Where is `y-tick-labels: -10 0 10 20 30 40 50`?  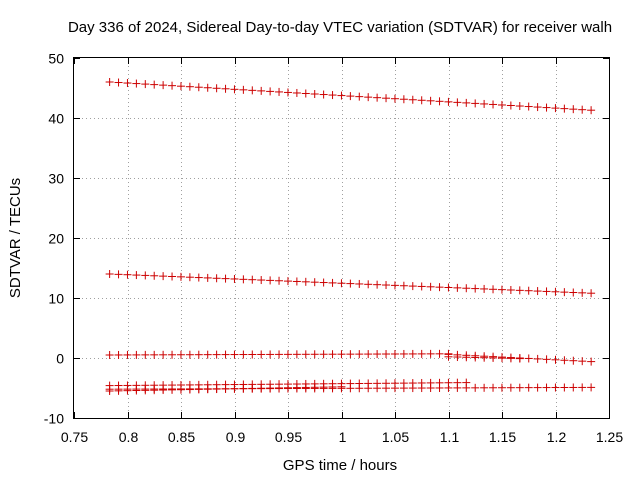
y-tick-labels: -10 0 10 20 30 40 50 is located at coordinates (54, 239).